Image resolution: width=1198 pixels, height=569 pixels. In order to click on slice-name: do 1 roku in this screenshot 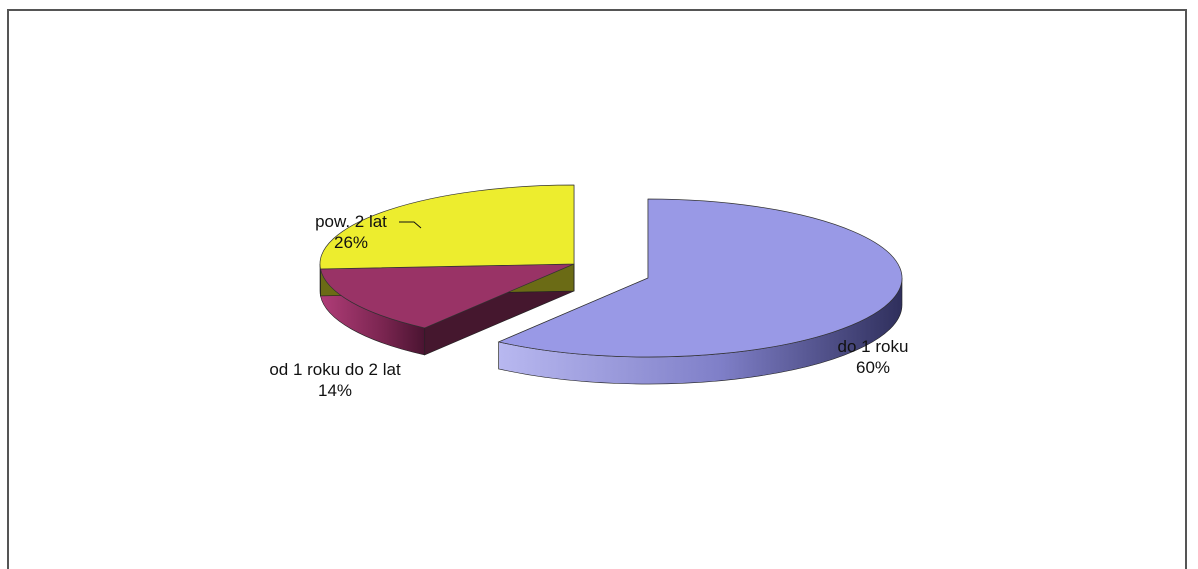, I will do `click(873, 346)`.